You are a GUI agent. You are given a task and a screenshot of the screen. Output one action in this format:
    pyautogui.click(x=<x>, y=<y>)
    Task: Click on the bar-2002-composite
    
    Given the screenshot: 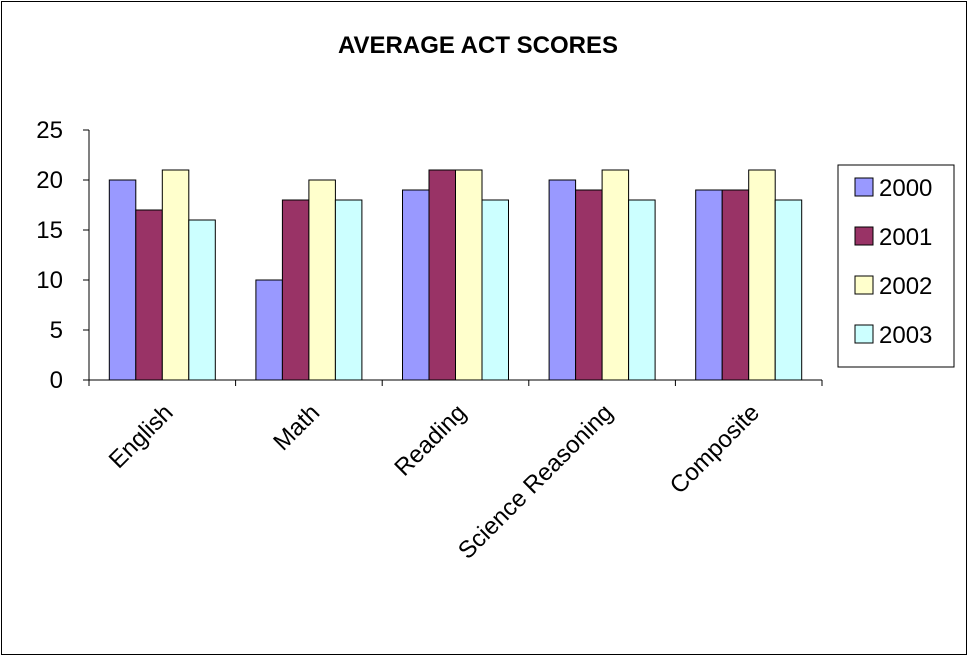 What is the action you would take?
    pyautogui.click(x=762, y=275)
    